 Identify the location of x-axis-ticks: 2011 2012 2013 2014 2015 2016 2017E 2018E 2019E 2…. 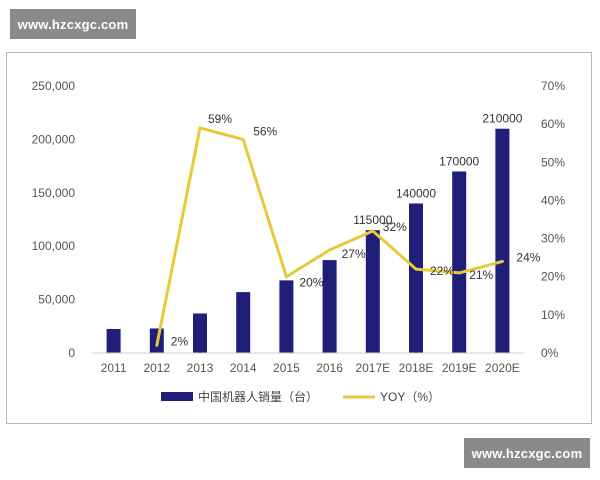
(310, 368).